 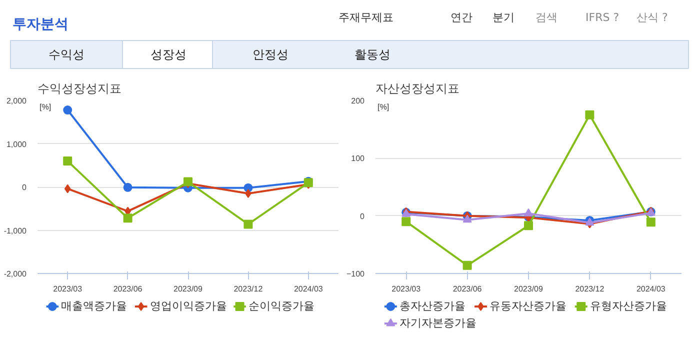 What do you see at coordinates (356, 274) in the screenshot?
I see `y-tick-label: −100` at bounding box center [356, 274].